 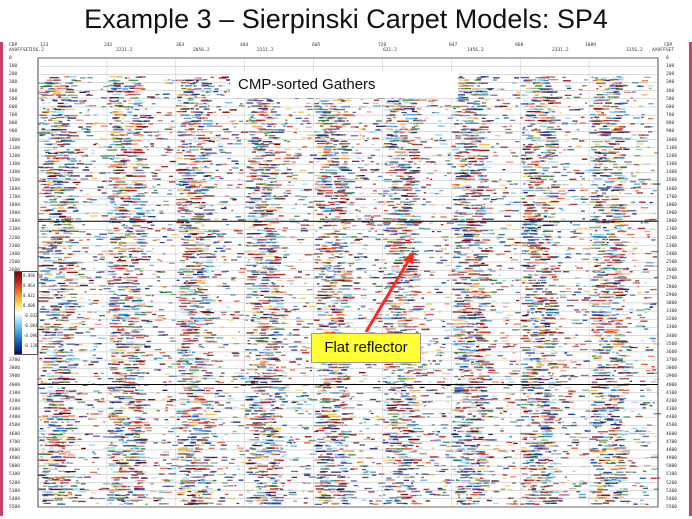 What do you see at coordinates (18, 313) in the screenshot?
I see `colorbar-gradient` at bounding box center [18, 313].